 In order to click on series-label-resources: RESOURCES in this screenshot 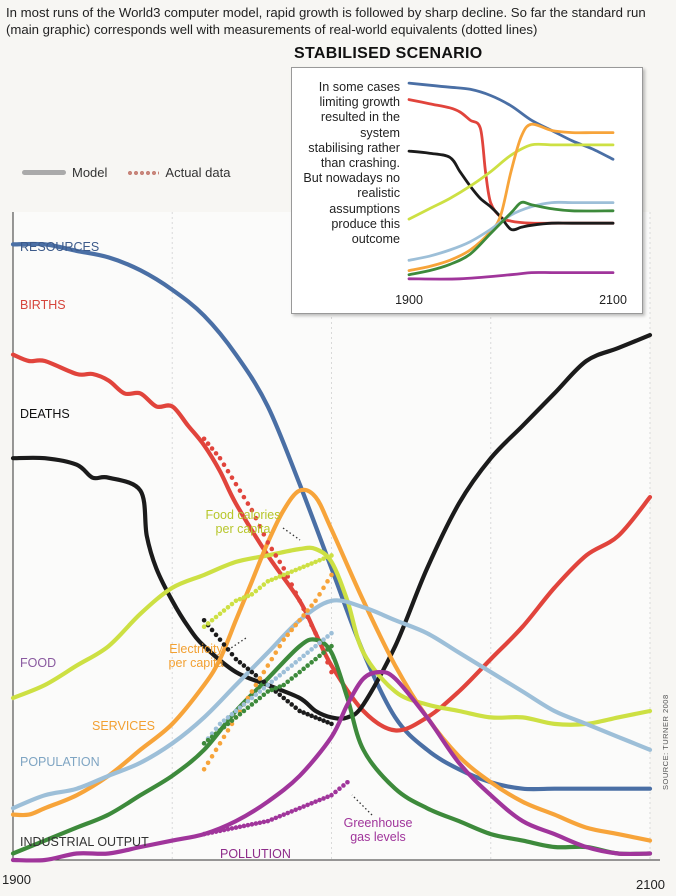, I will do `click(59, 247)`.